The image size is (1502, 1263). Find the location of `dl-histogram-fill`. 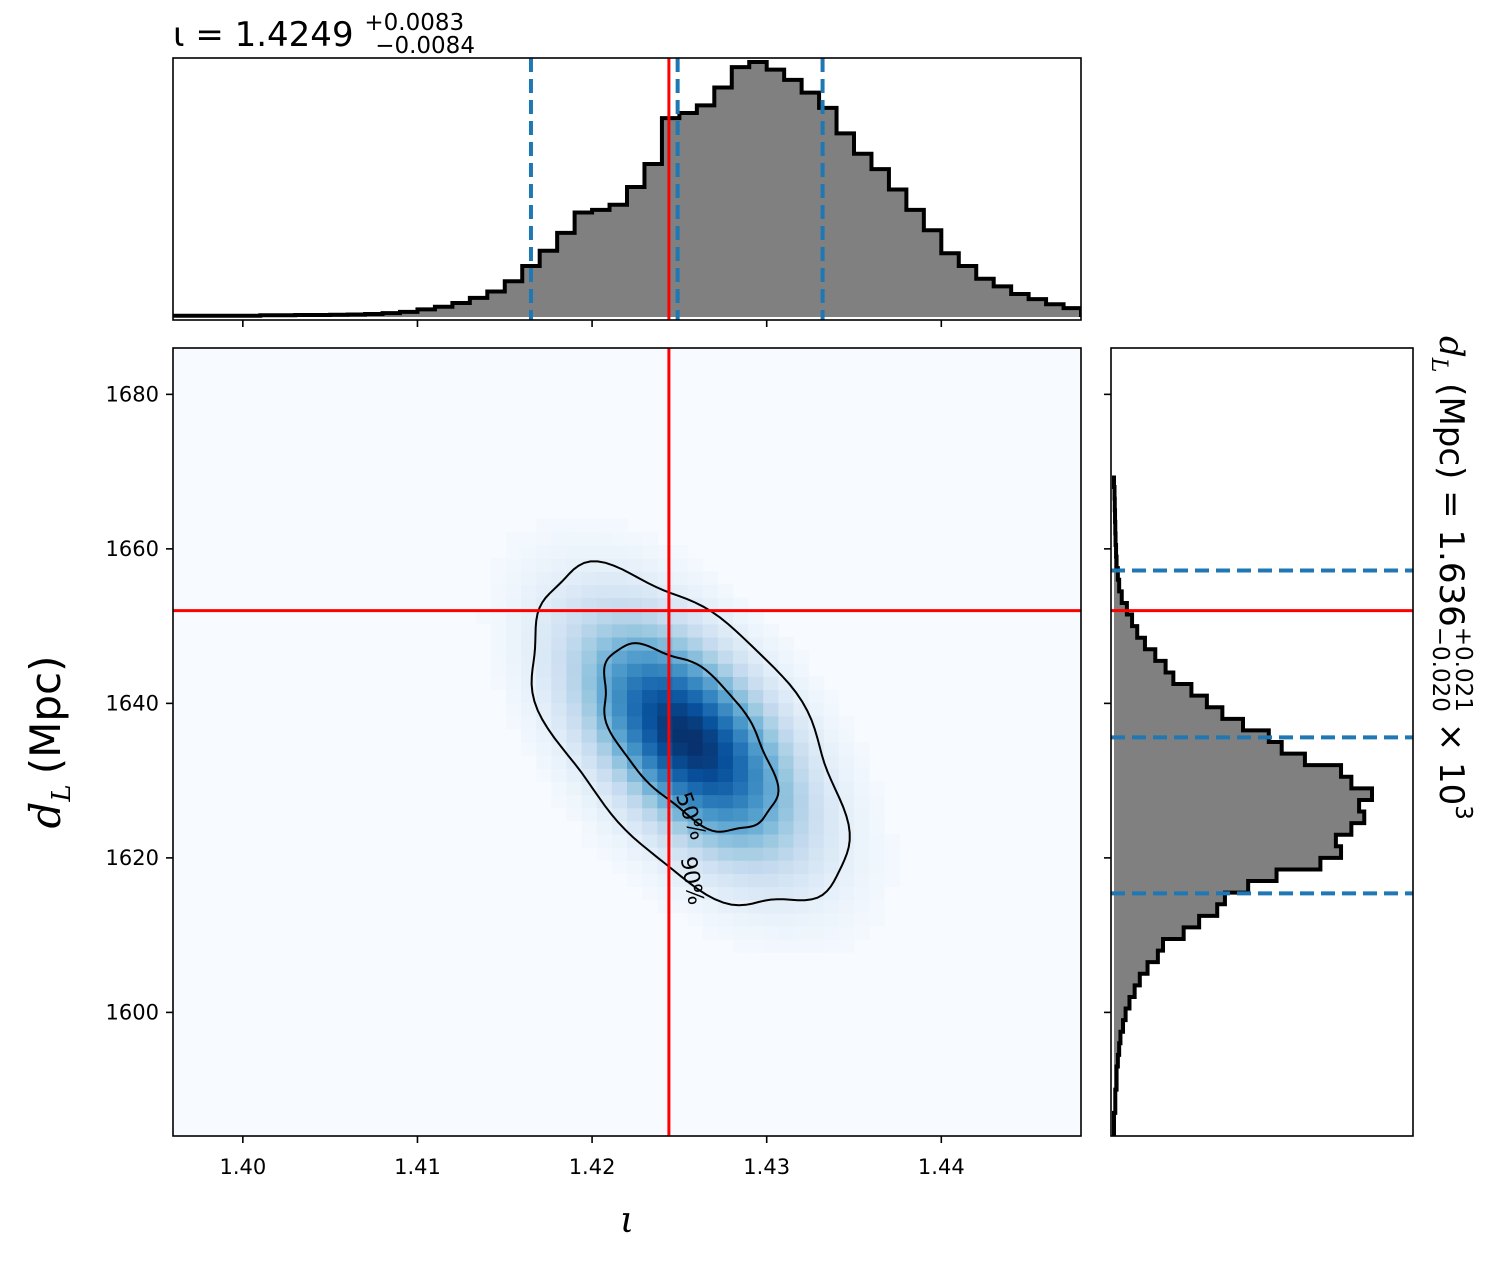

dl-histogram-fill is located at coordinates (1243, 805).